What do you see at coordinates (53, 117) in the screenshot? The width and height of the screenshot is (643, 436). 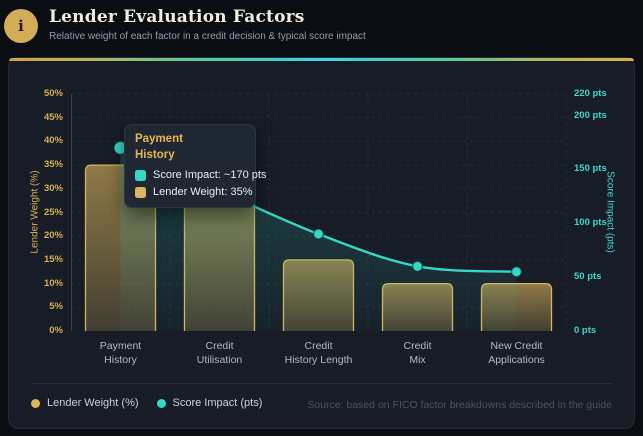 I see `left-tick-label: 45%` at bounding box center [53, 117].